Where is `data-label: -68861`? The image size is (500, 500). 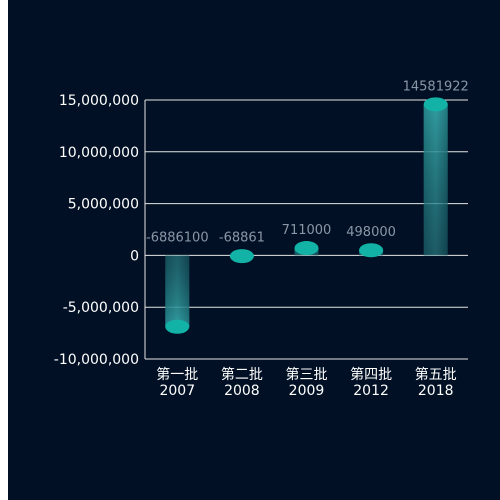 data-label: -68861 is located at coordinates (242, 237).